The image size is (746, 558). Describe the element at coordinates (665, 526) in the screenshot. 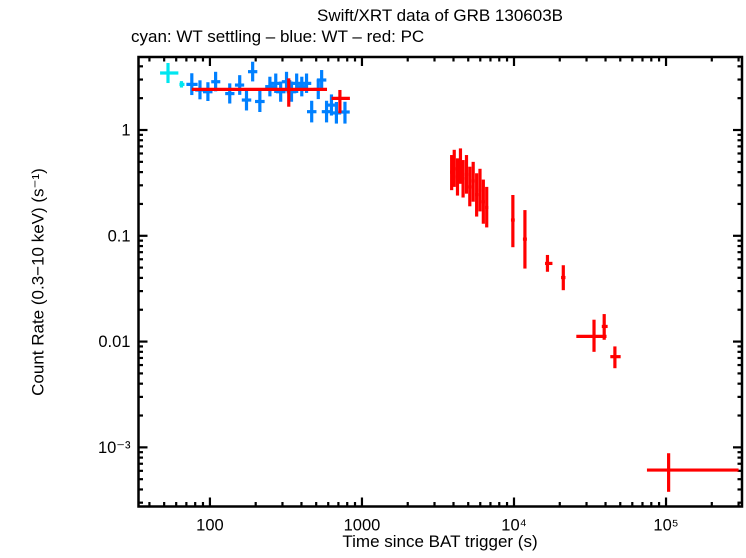

I see `x-tick-label: 10⁵` at that location.